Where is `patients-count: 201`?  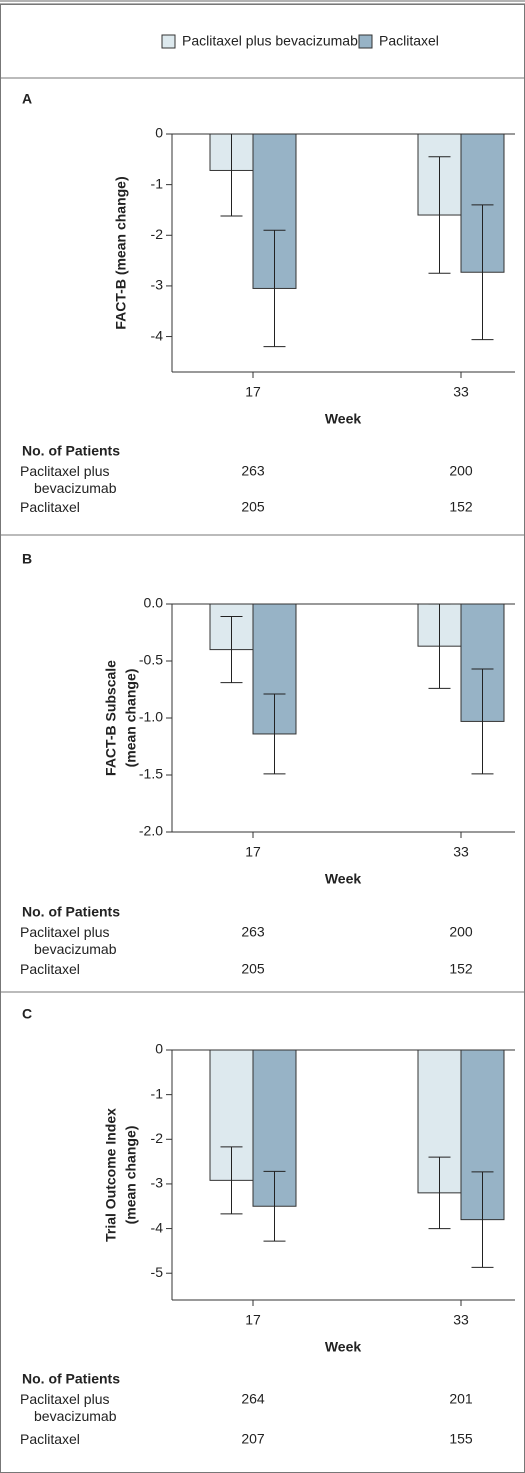 patients-count: 201 is located at coordinates (461, 1399).